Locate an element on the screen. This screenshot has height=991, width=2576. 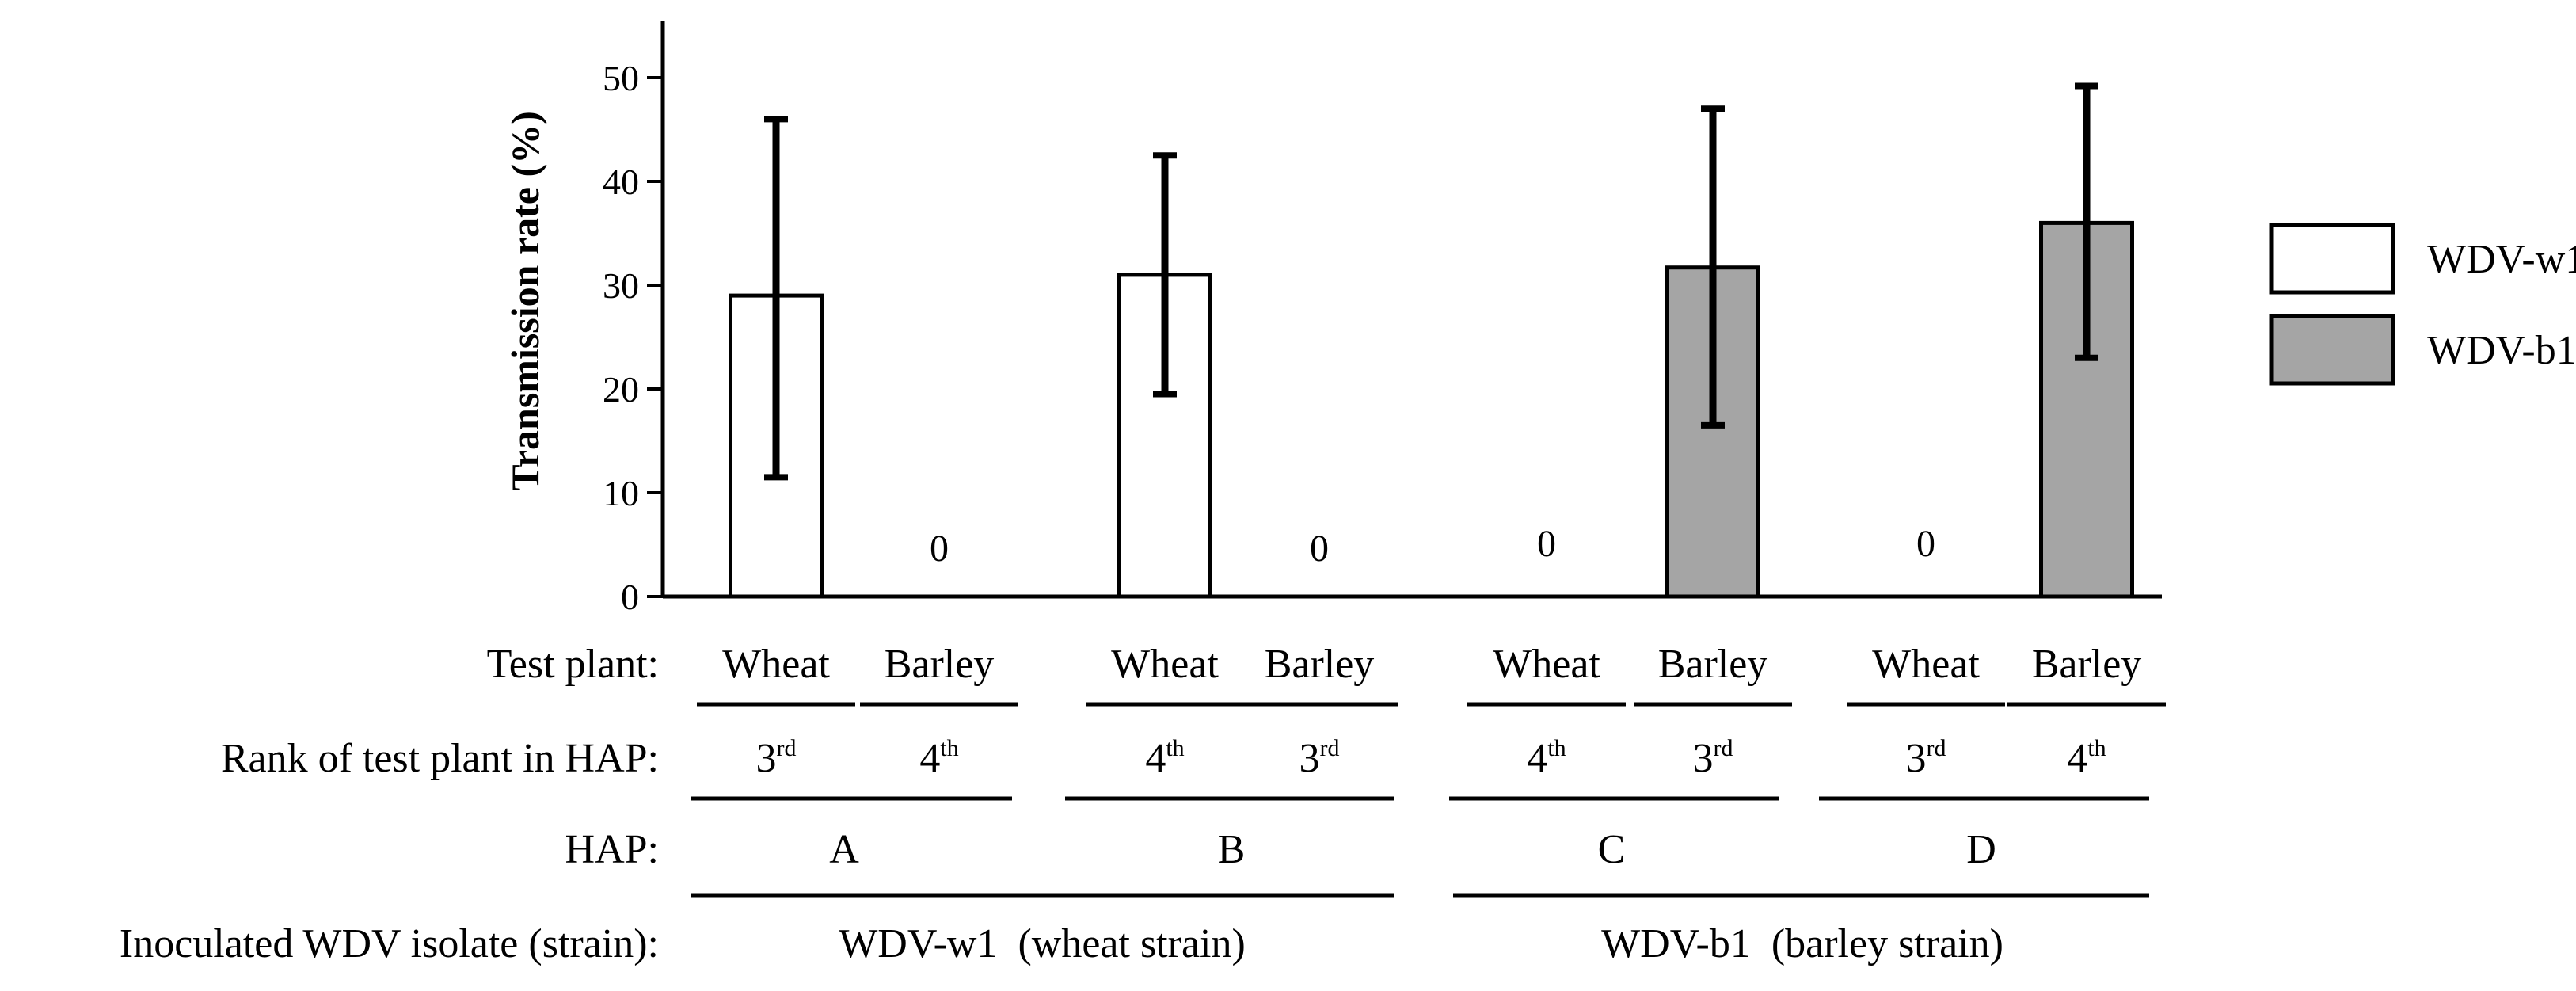
hap-label-C: C is located at coordinates (1612, 849).